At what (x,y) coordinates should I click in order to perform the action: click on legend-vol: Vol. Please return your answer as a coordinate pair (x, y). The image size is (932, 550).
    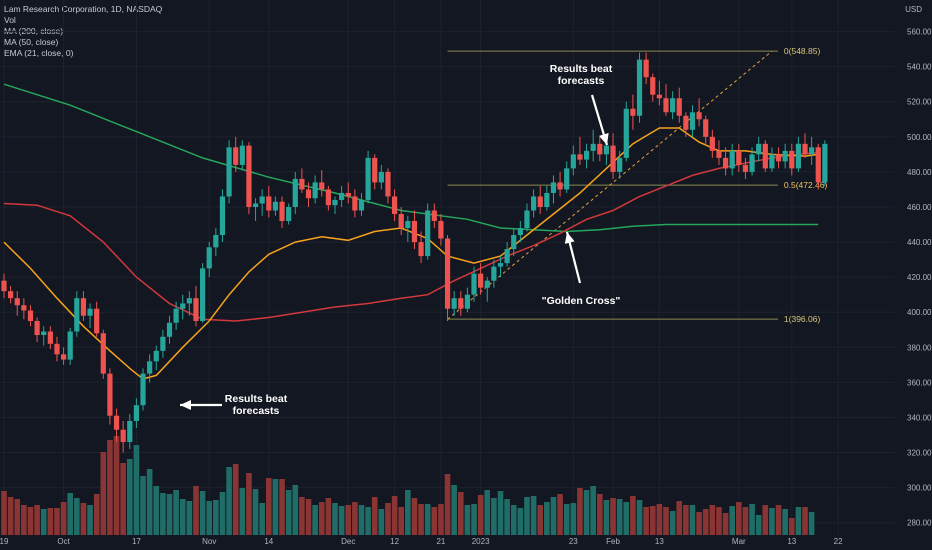
    Looking at the image, I should click on (10, 20).